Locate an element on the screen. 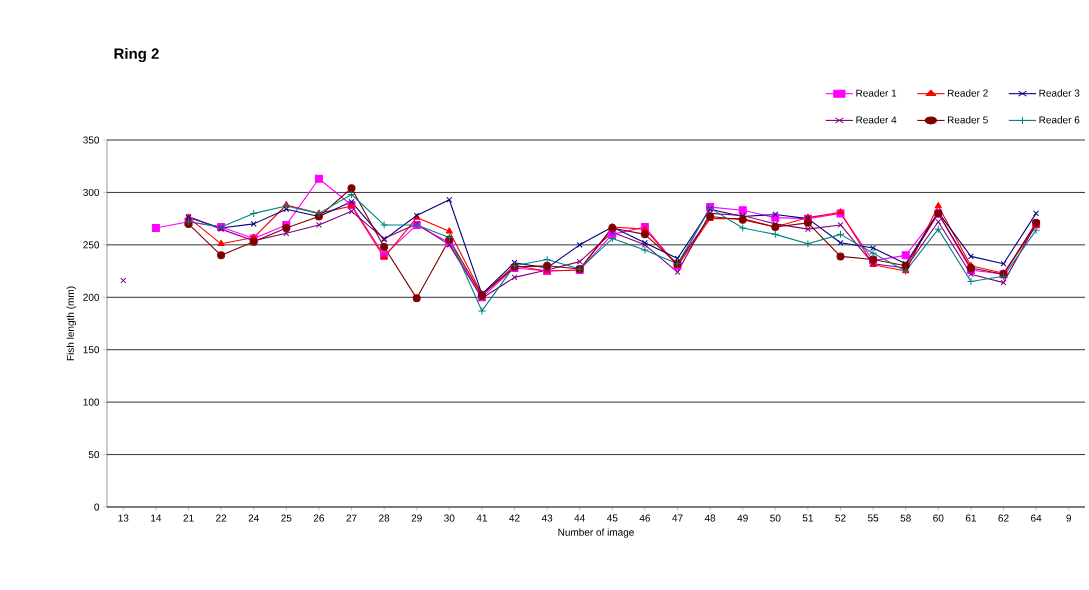 Image resolution: width=1089 pixels, height=590 pixels. x-tick-label: 22 is located at coordinates (221, 518).